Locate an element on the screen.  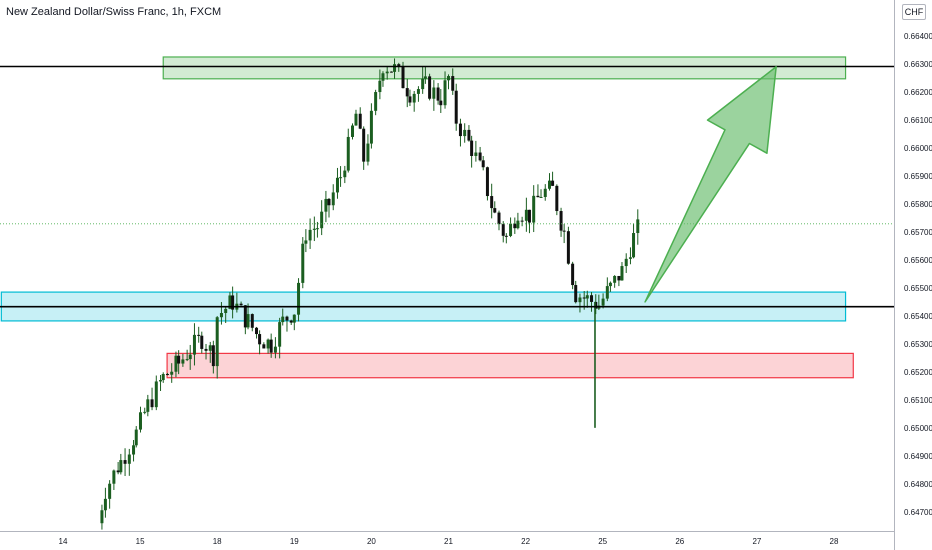
currency-badge: CHF is located at coordinates (914, 12).